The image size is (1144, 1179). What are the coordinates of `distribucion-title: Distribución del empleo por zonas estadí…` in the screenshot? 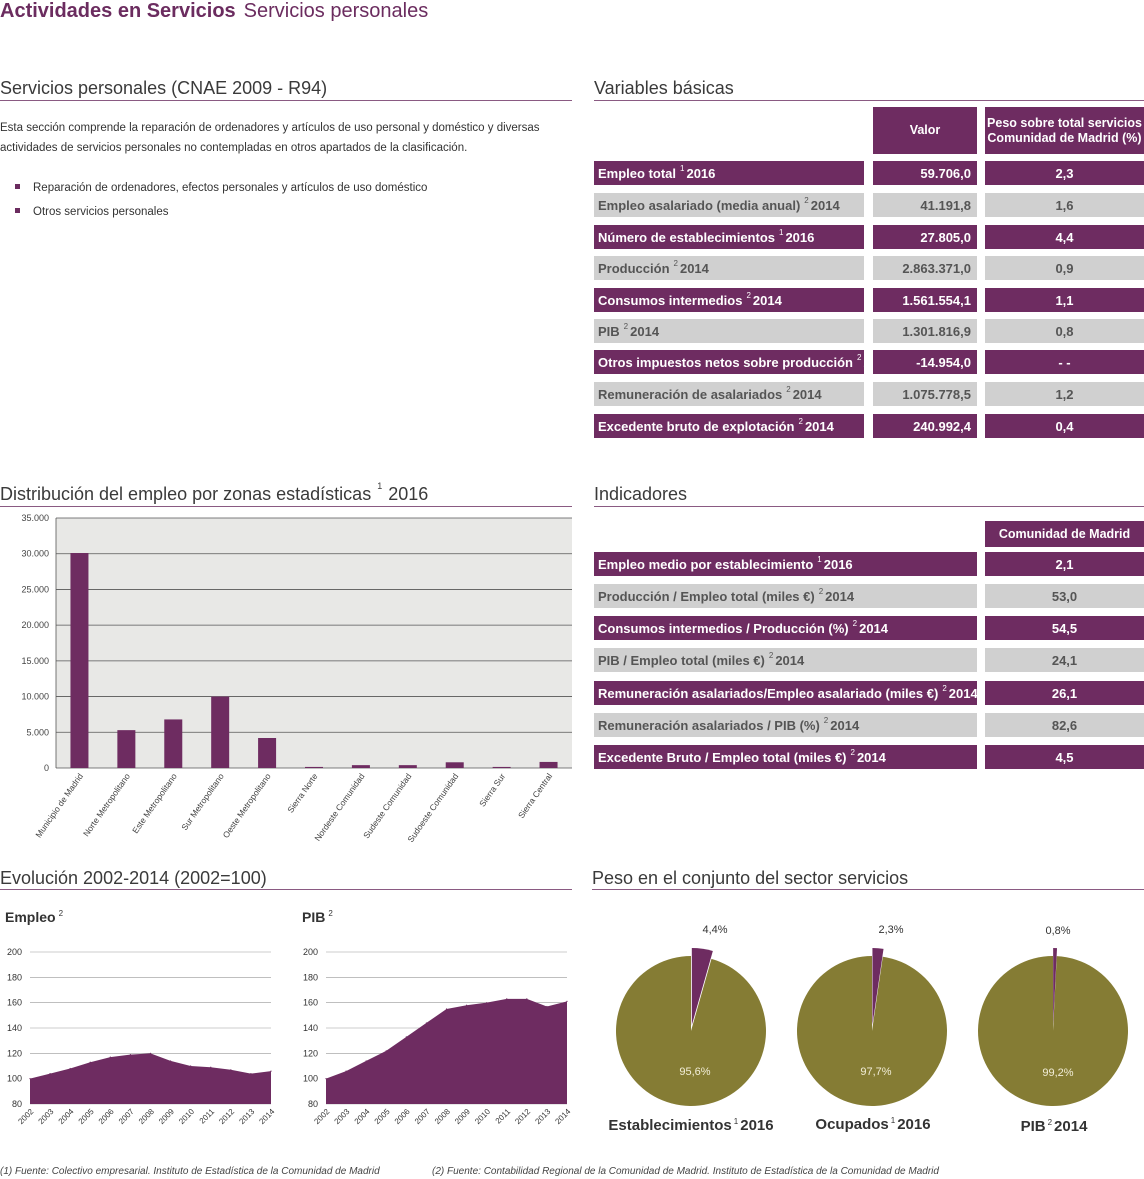 It's located at (186, 494).